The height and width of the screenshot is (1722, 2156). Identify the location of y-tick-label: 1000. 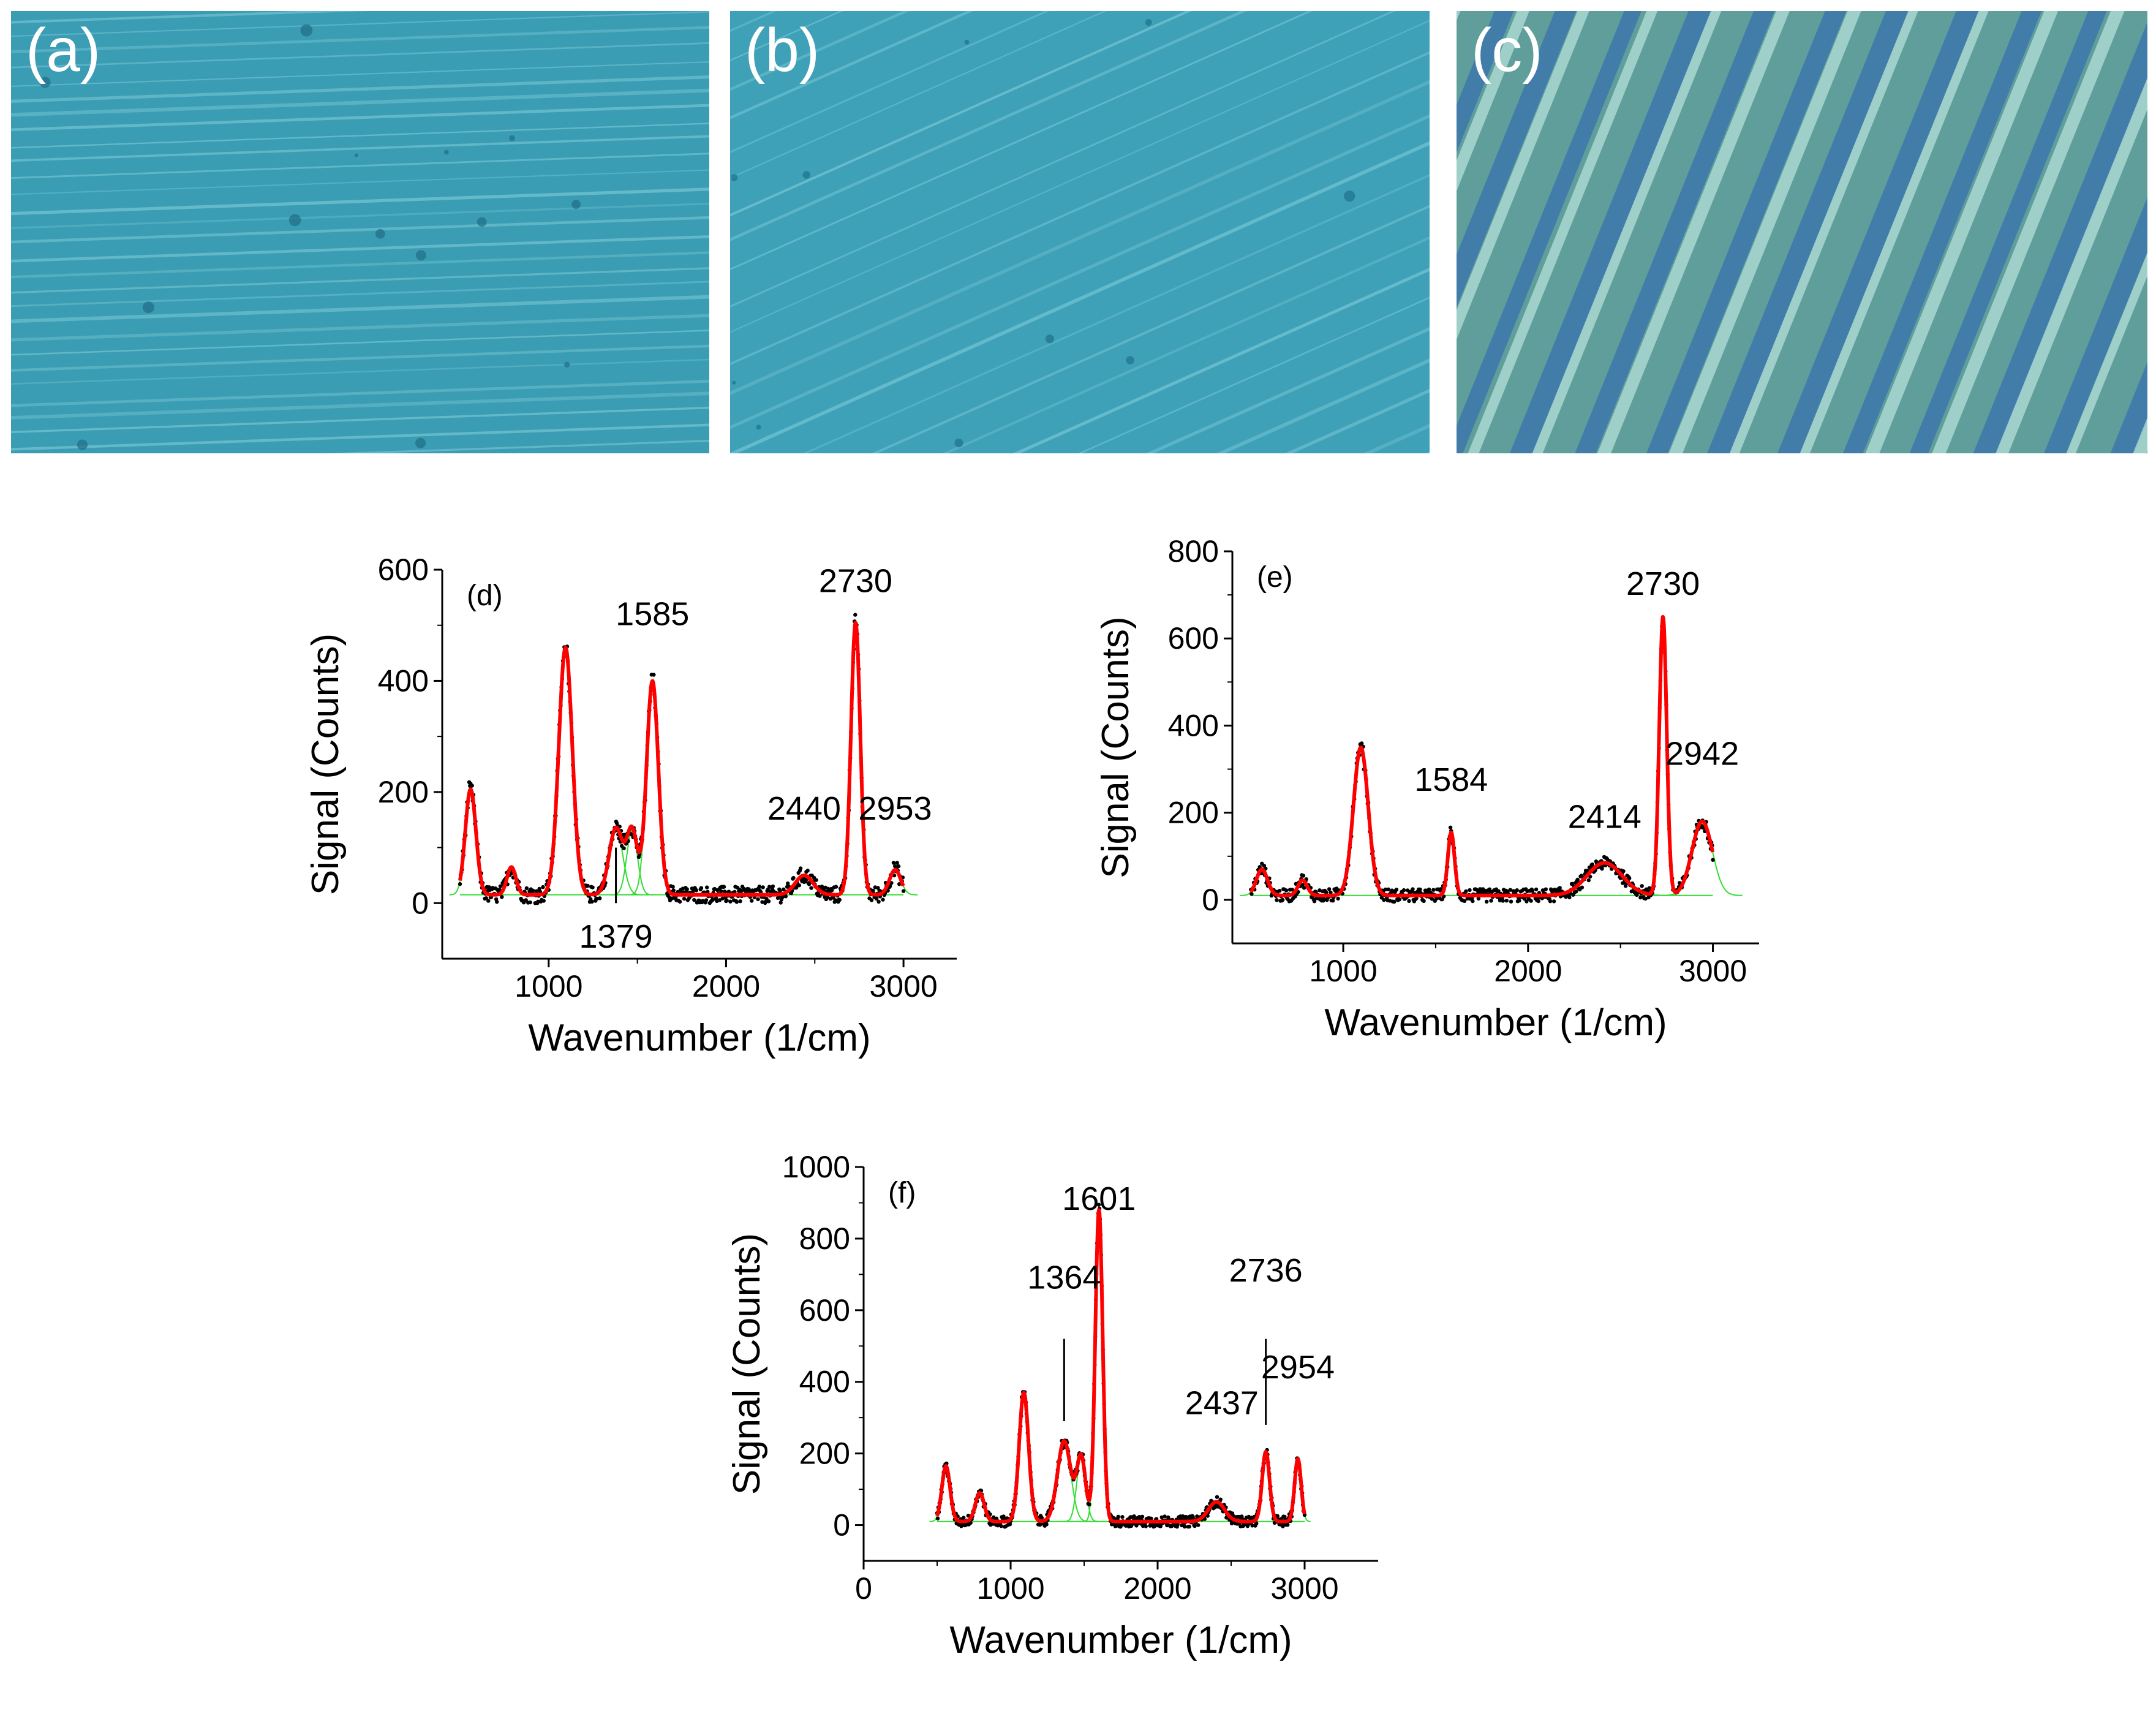
(816, 1167).